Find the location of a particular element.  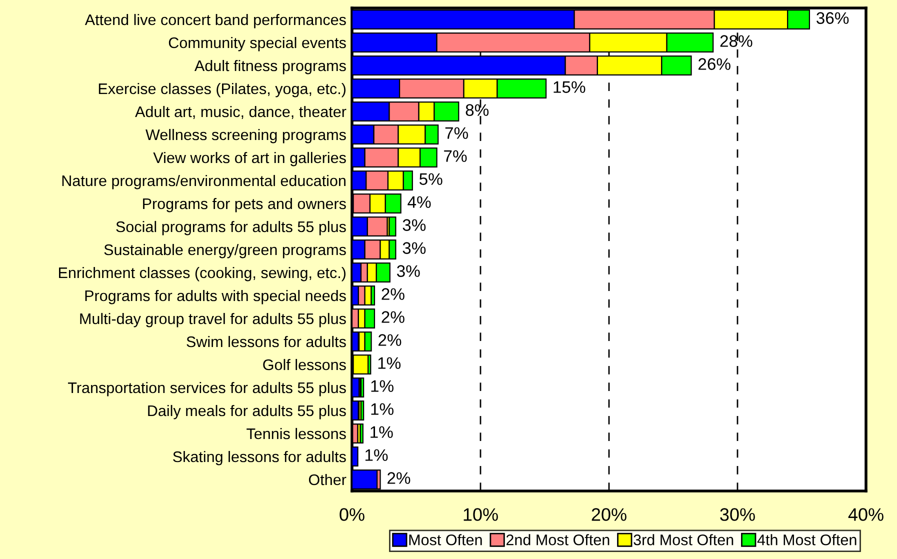

x-tick-label: 10% is located at coordinates (481, 514).